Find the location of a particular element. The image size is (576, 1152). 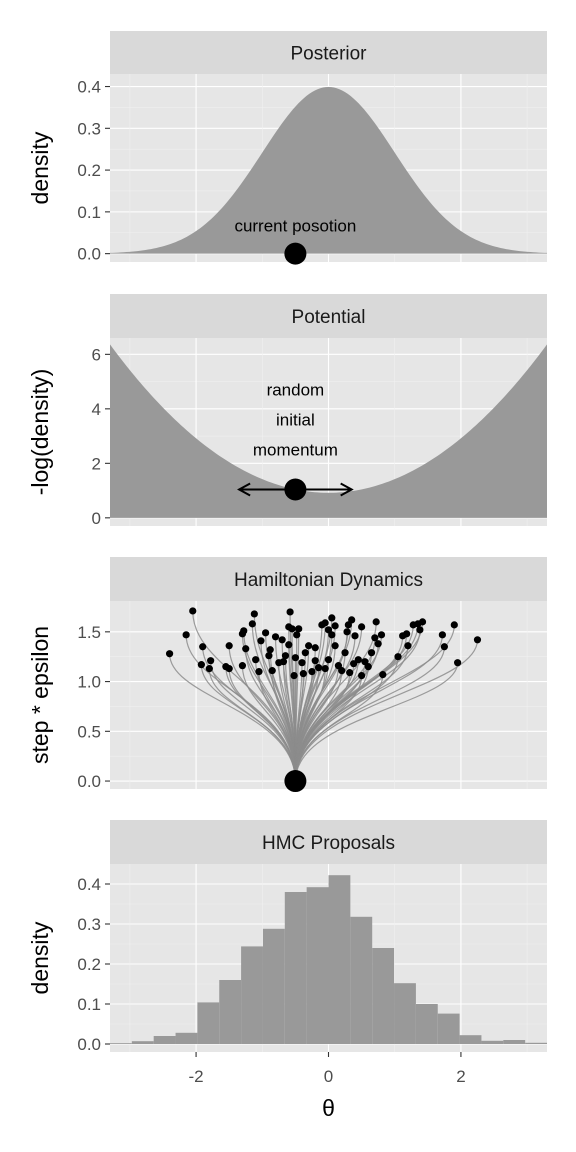

momentum-arrowhead-left is located at coordinates (244, 489).